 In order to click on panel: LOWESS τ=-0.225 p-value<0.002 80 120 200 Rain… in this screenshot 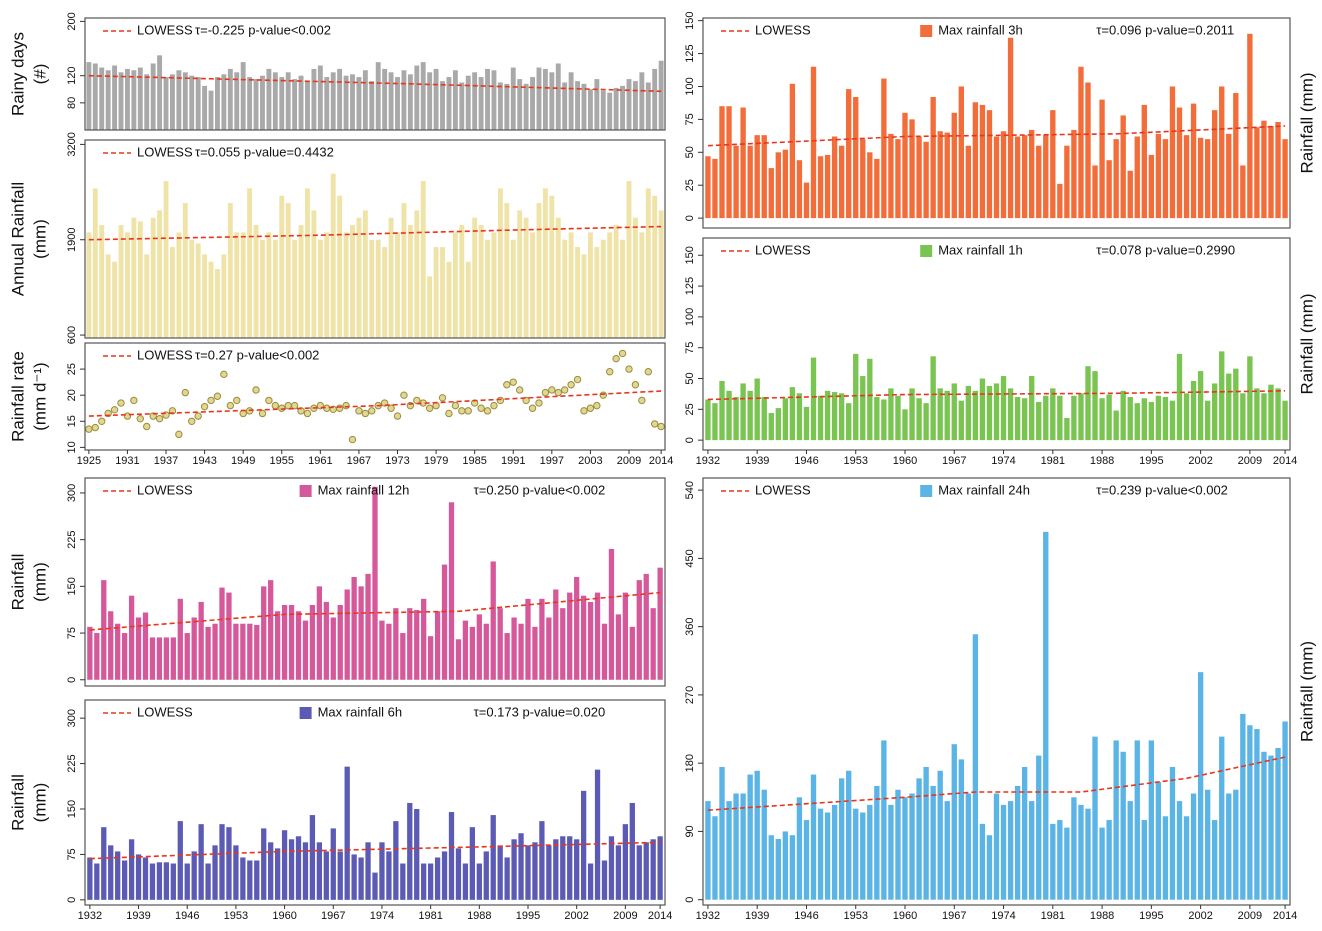, I will do `click(337, 71)`.